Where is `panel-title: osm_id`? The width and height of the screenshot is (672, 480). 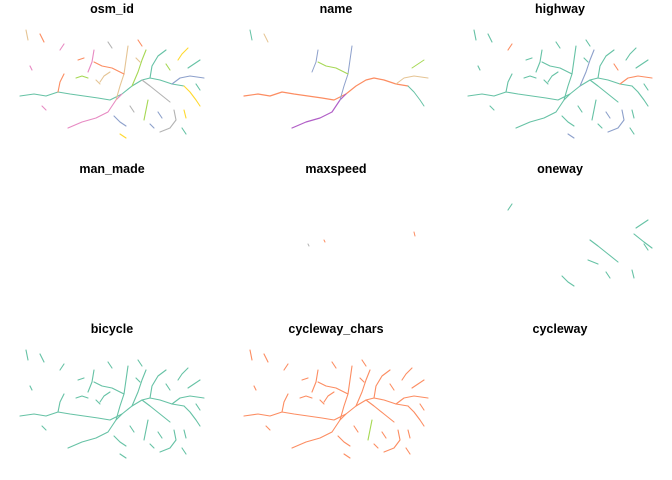
panel-title: osm_id is located at coordinates (112, 9).